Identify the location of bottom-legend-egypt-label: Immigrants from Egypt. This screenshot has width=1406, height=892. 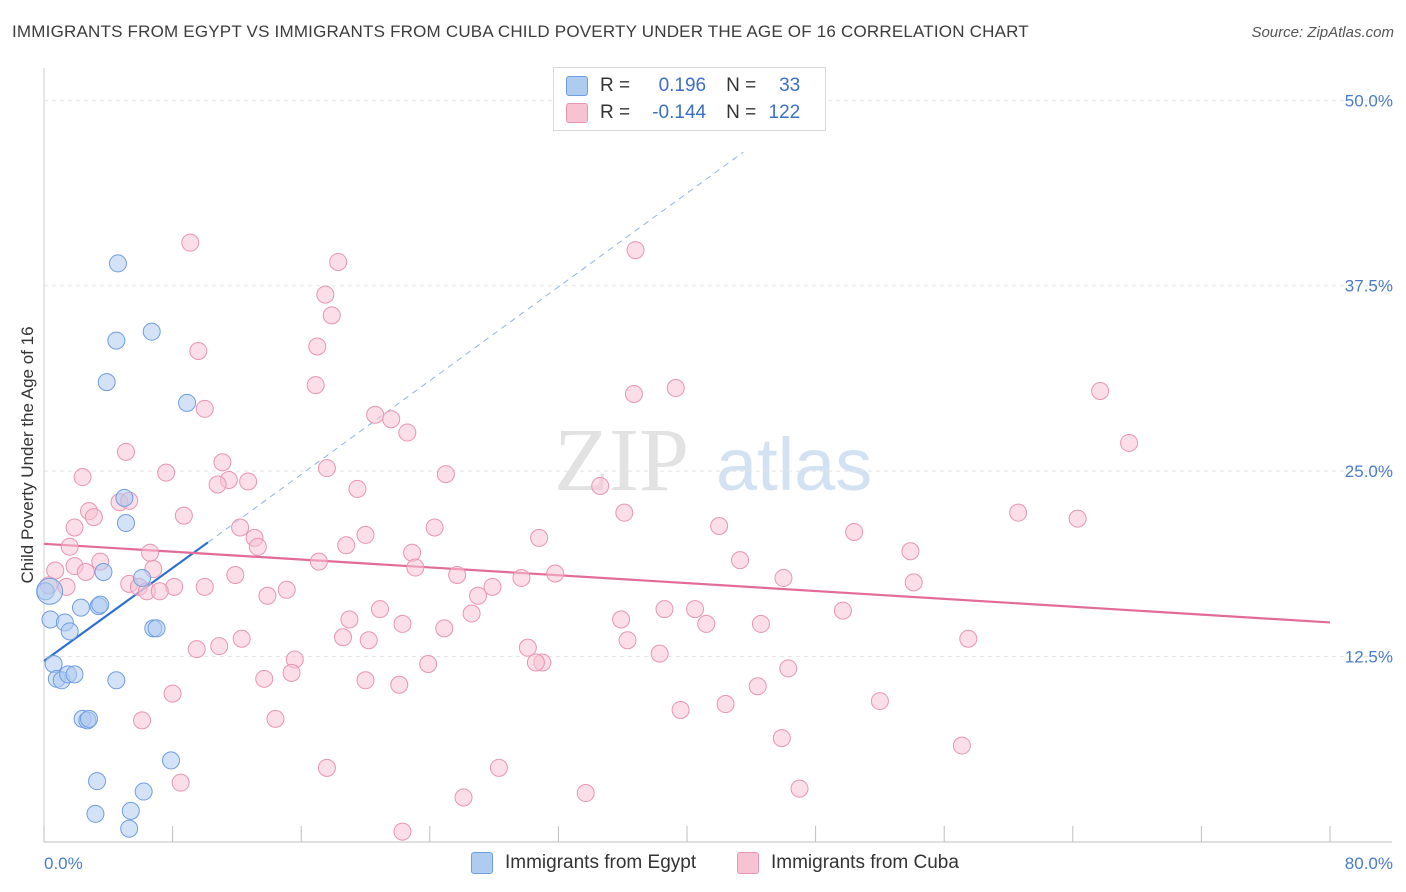
(601, 862).